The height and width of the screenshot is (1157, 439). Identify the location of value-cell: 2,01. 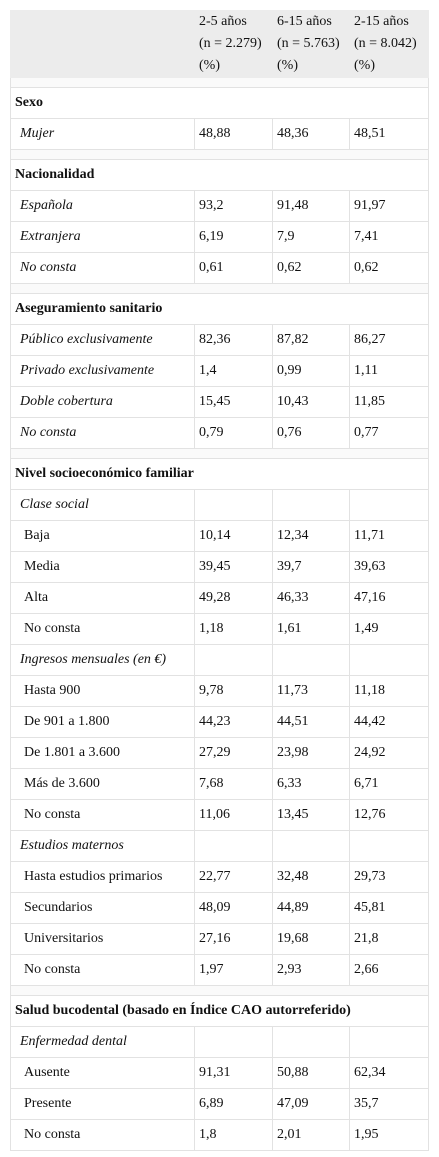
(311, 1135).